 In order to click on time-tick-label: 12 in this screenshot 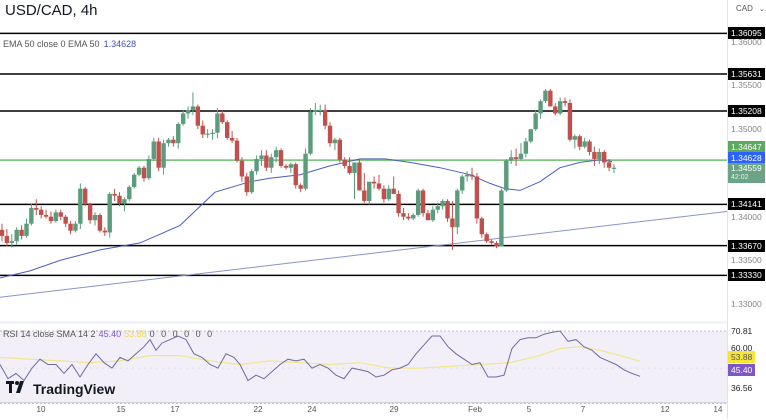, I will do `click(665, 409)`.